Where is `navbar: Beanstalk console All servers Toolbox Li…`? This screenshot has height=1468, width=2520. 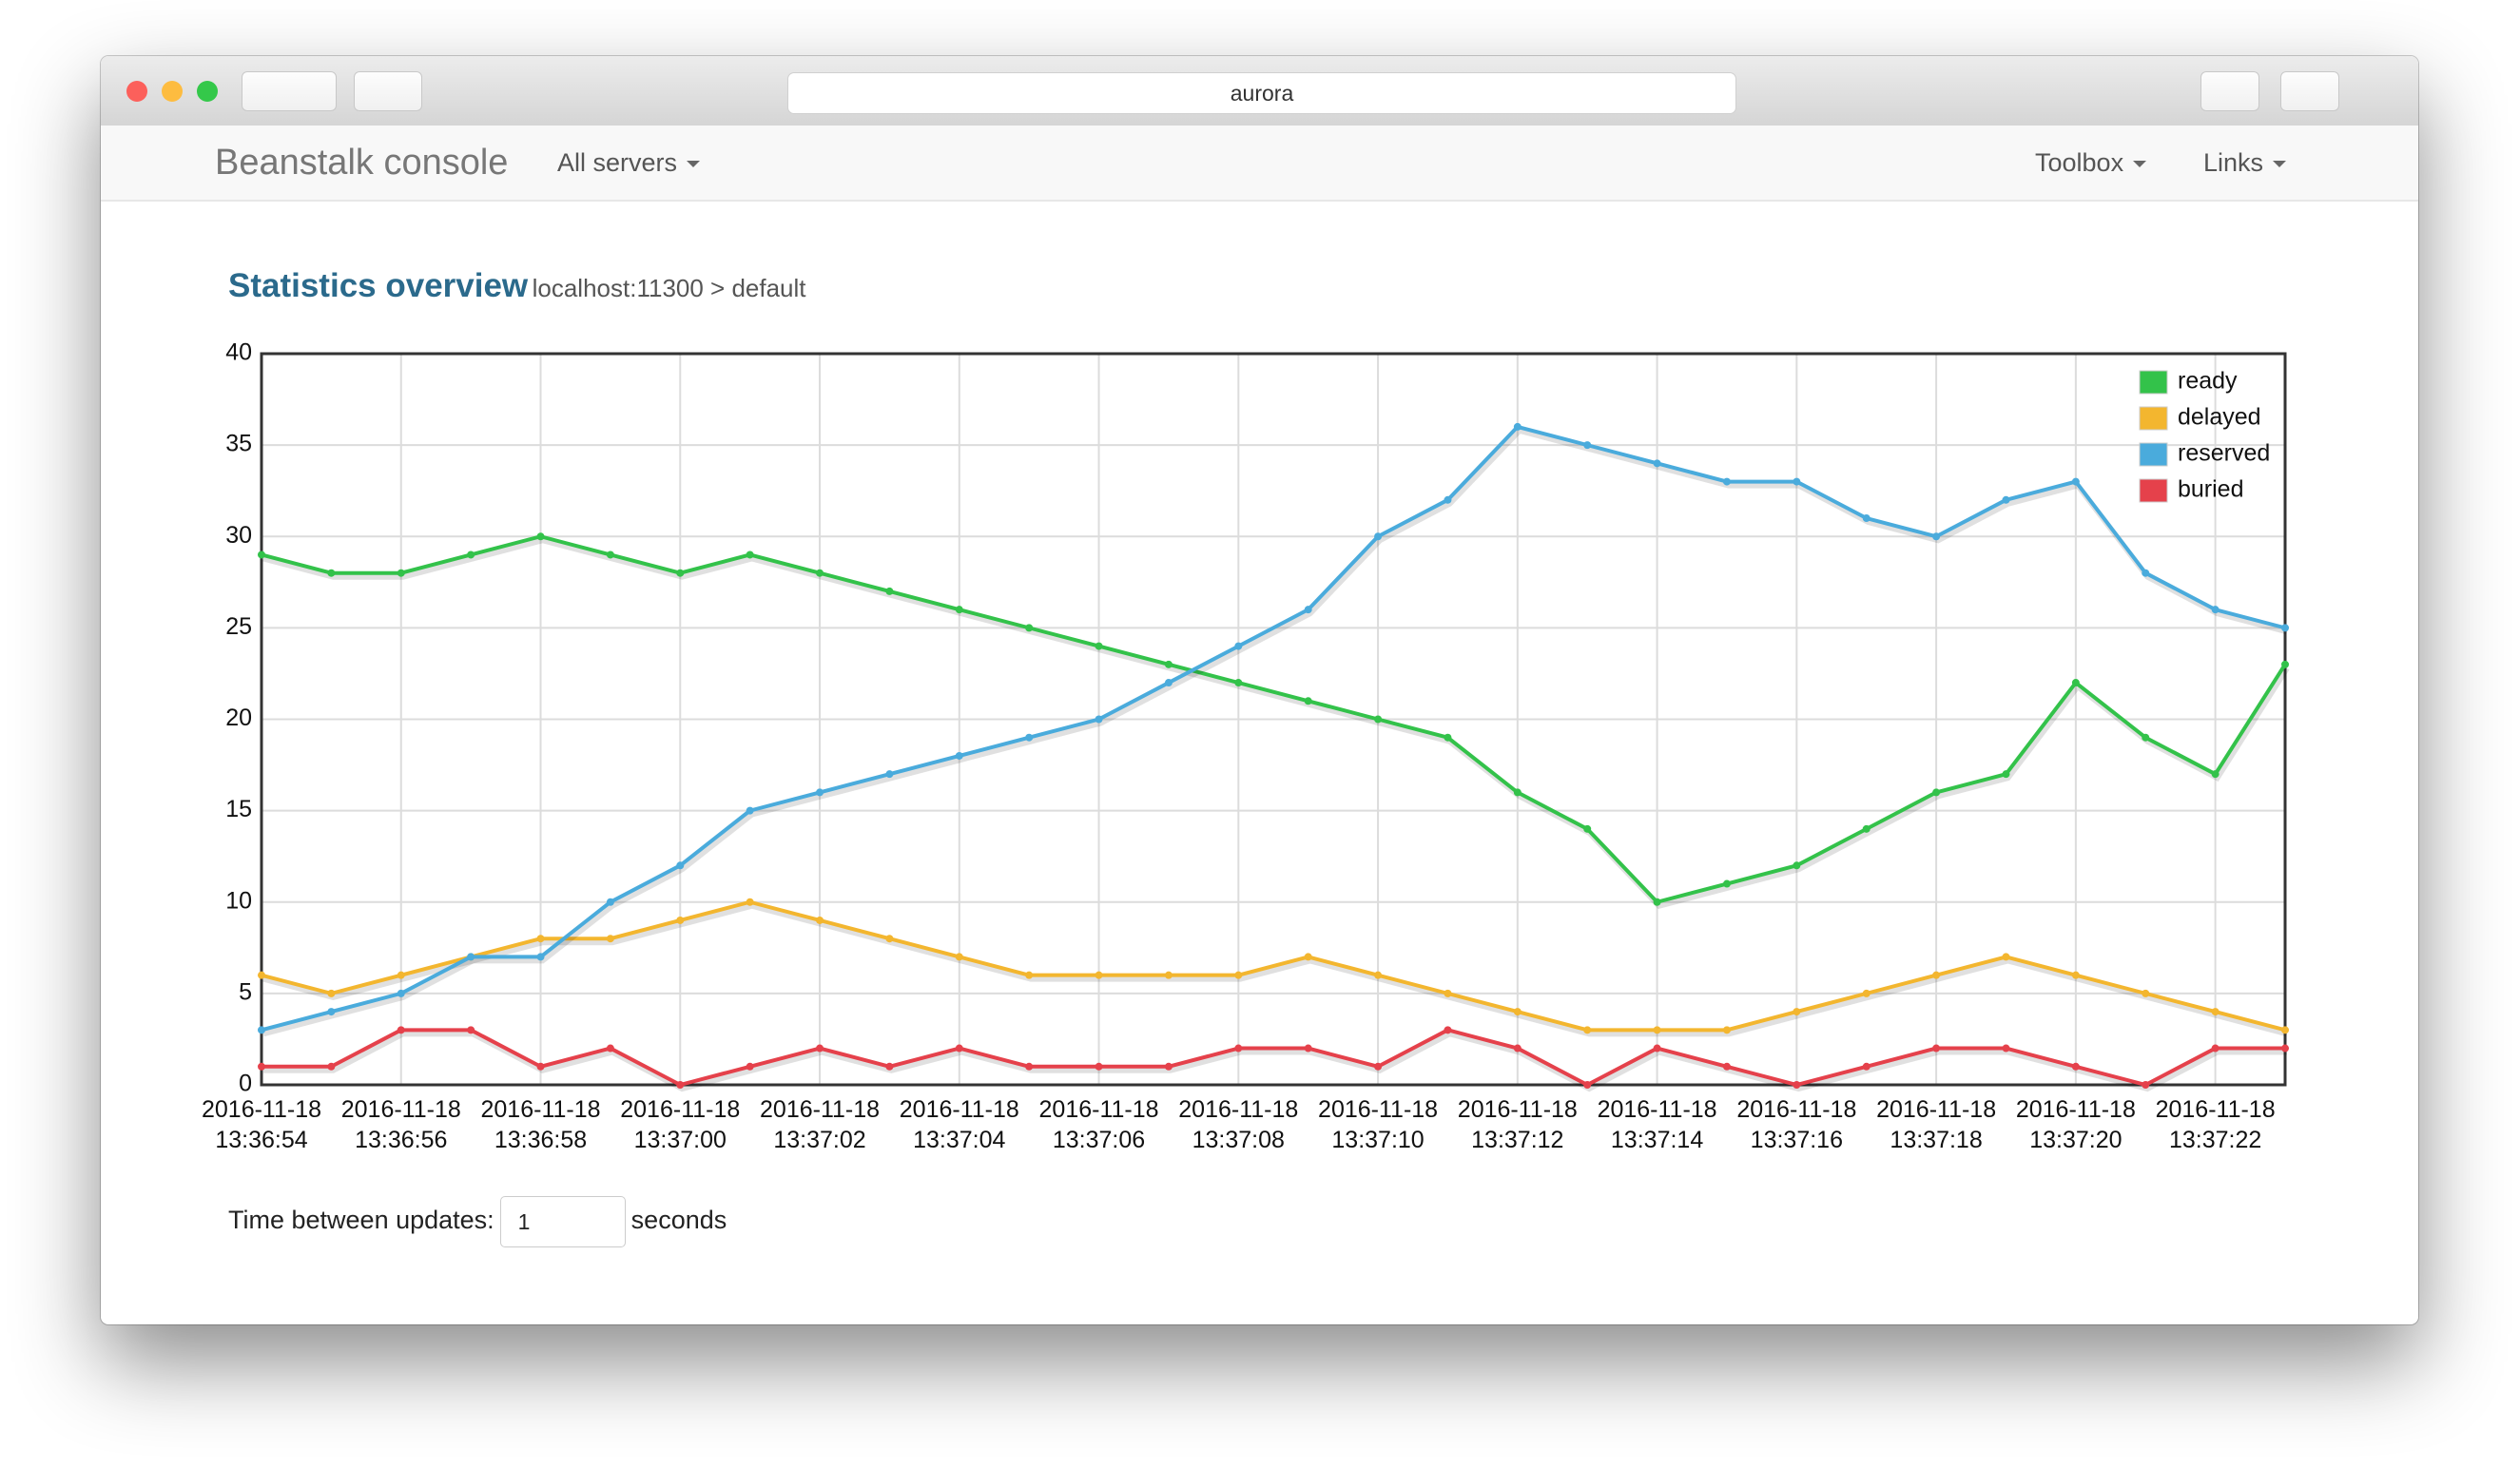
navbar: Beanstalk console All servers Toolbox Li… is located at coordinates (1260, 164).